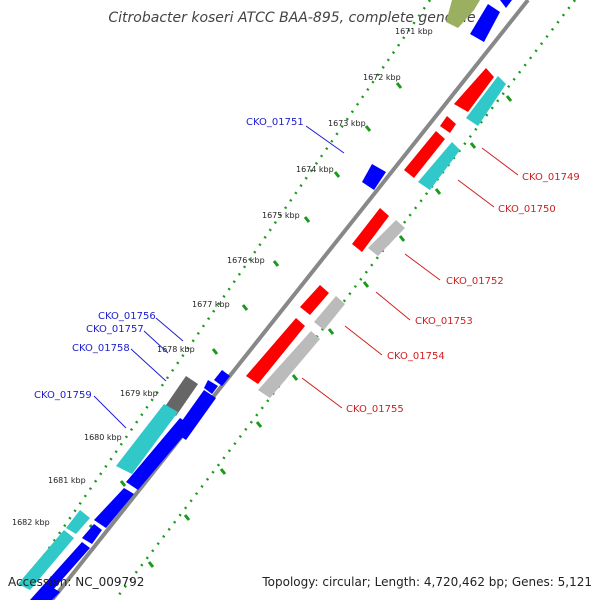 The height and width of the screenshot is (600, 600). Describe the element at coordinates (281, 215) in the screenshot. I see `tick-label: 1675 kbp` at that location.